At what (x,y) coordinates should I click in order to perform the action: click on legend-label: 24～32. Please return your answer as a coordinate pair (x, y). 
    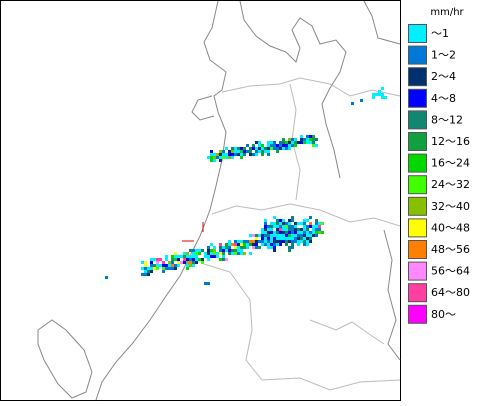
    Looking at the image, I should click on (450, 184).